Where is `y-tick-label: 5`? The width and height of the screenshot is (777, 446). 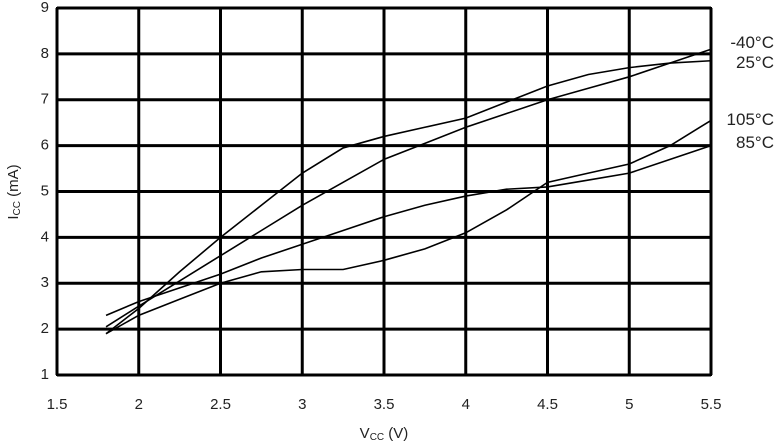
y-tick-label: 5 is located at coordinates (45, 190).